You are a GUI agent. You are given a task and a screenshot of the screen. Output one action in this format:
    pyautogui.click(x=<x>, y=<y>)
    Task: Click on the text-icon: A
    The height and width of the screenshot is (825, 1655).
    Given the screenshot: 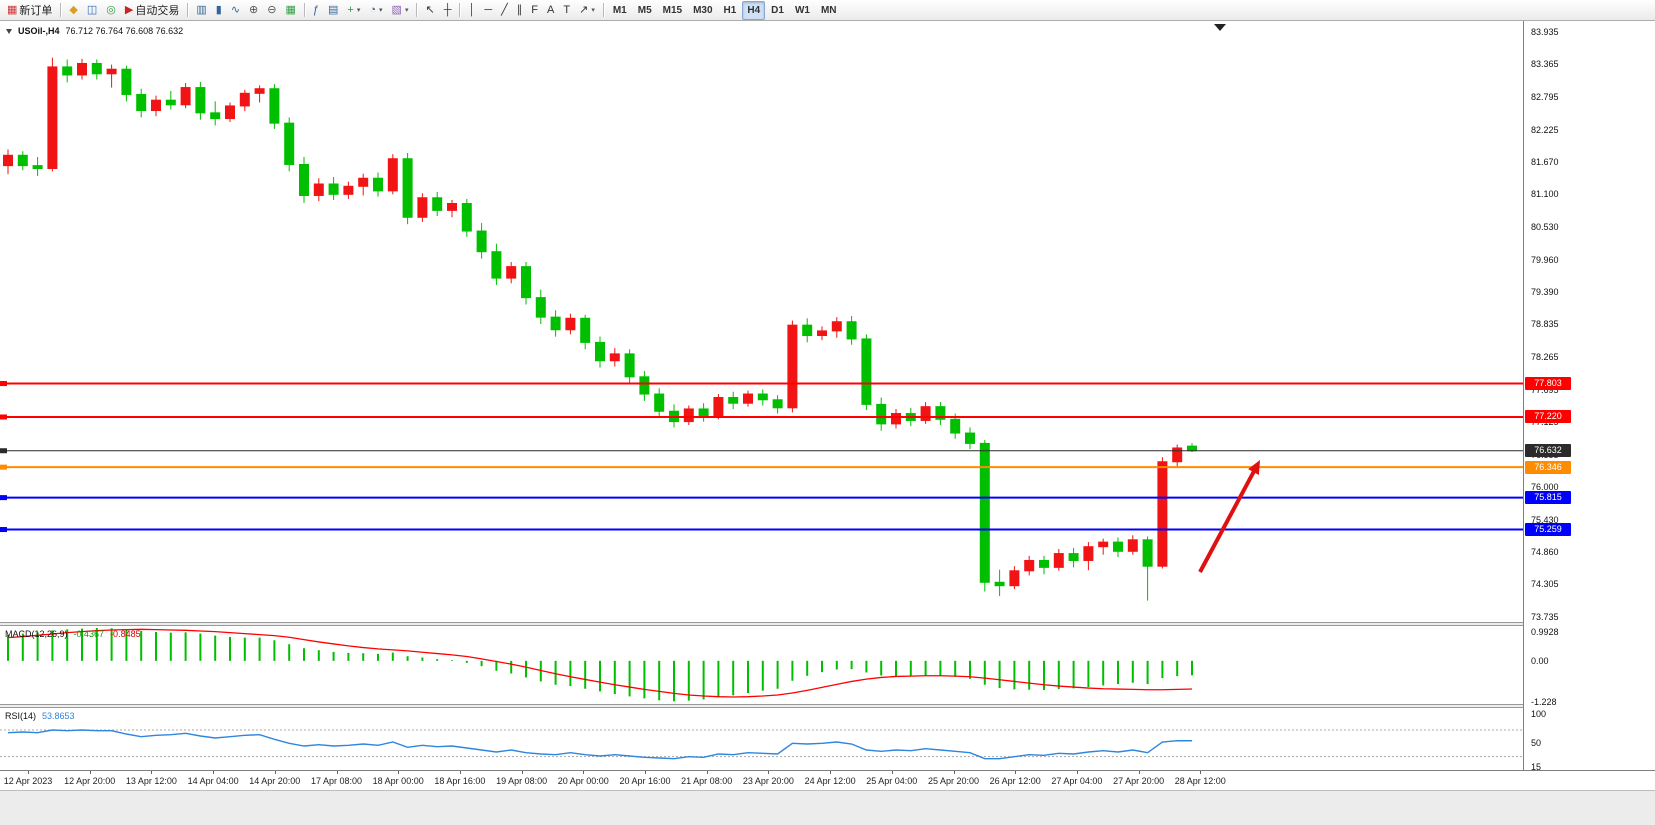 What is the action you would take?
    pyautogui.click(x=551, y=9)
    